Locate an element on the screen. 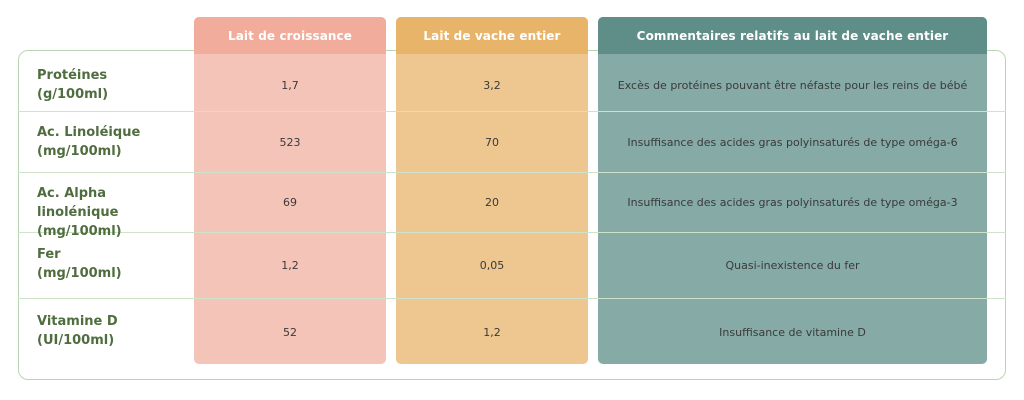 This screenshot has width=1024, height=400. row-label-name: Ac. Linoléique is located at coordinates (89, 132).